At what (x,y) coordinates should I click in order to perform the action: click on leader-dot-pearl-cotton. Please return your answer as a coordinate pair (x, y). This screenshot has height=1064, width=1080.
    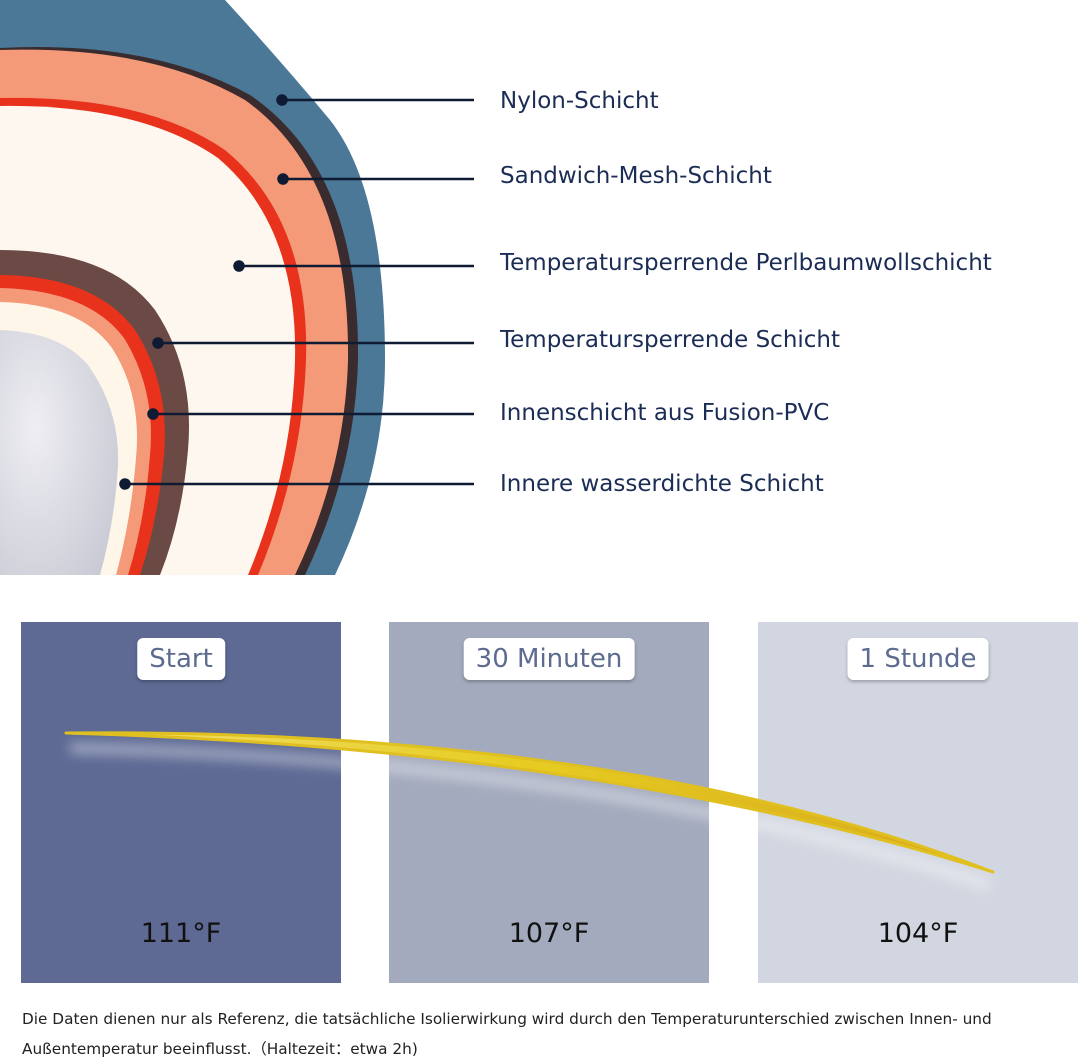
    Looking at the image, I should click on (239, 266).